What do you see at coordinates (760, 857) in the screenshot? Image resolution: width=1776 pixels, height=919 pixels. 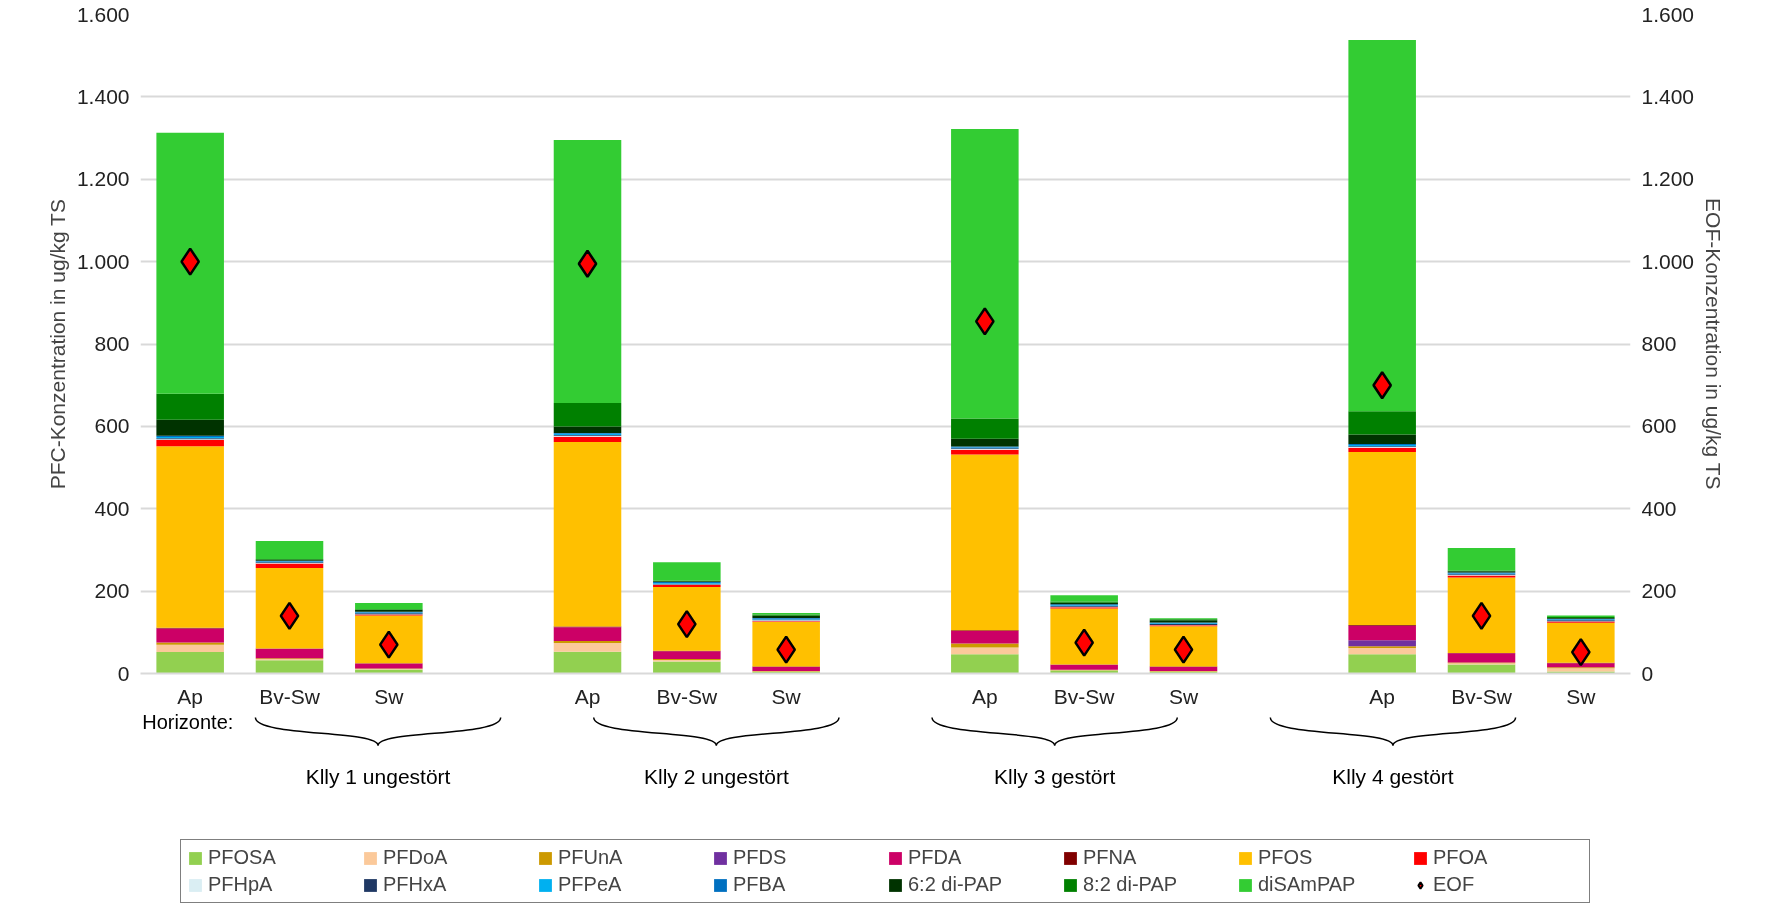 I see `legend-label: PFDS` at bounding box center [760, 857].